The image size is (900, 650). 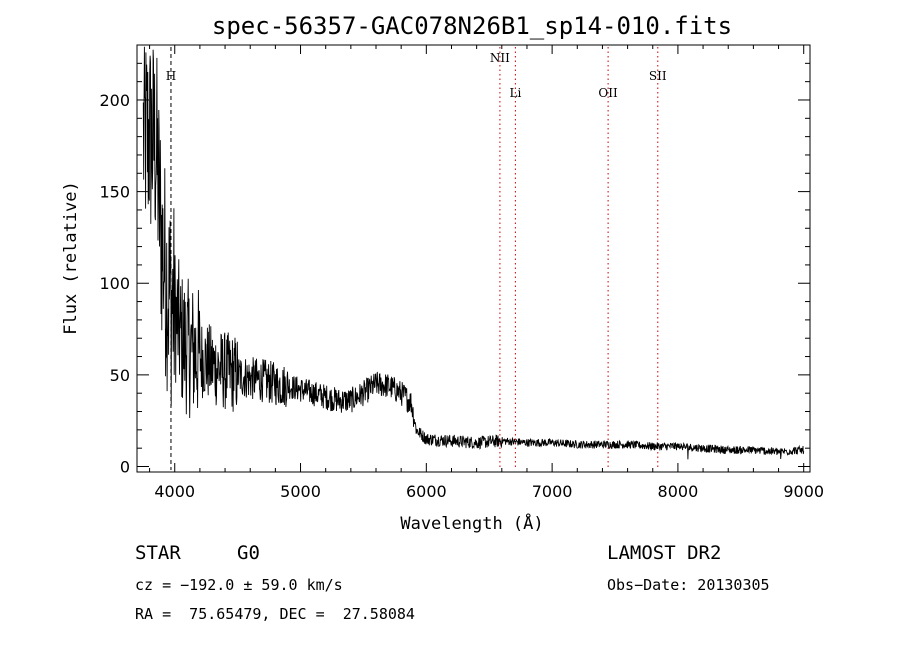 What do you see at coordinates (174, 491) in the screenshot?
I see `x-tick-label: 4000` at bounding box center [174, 491].